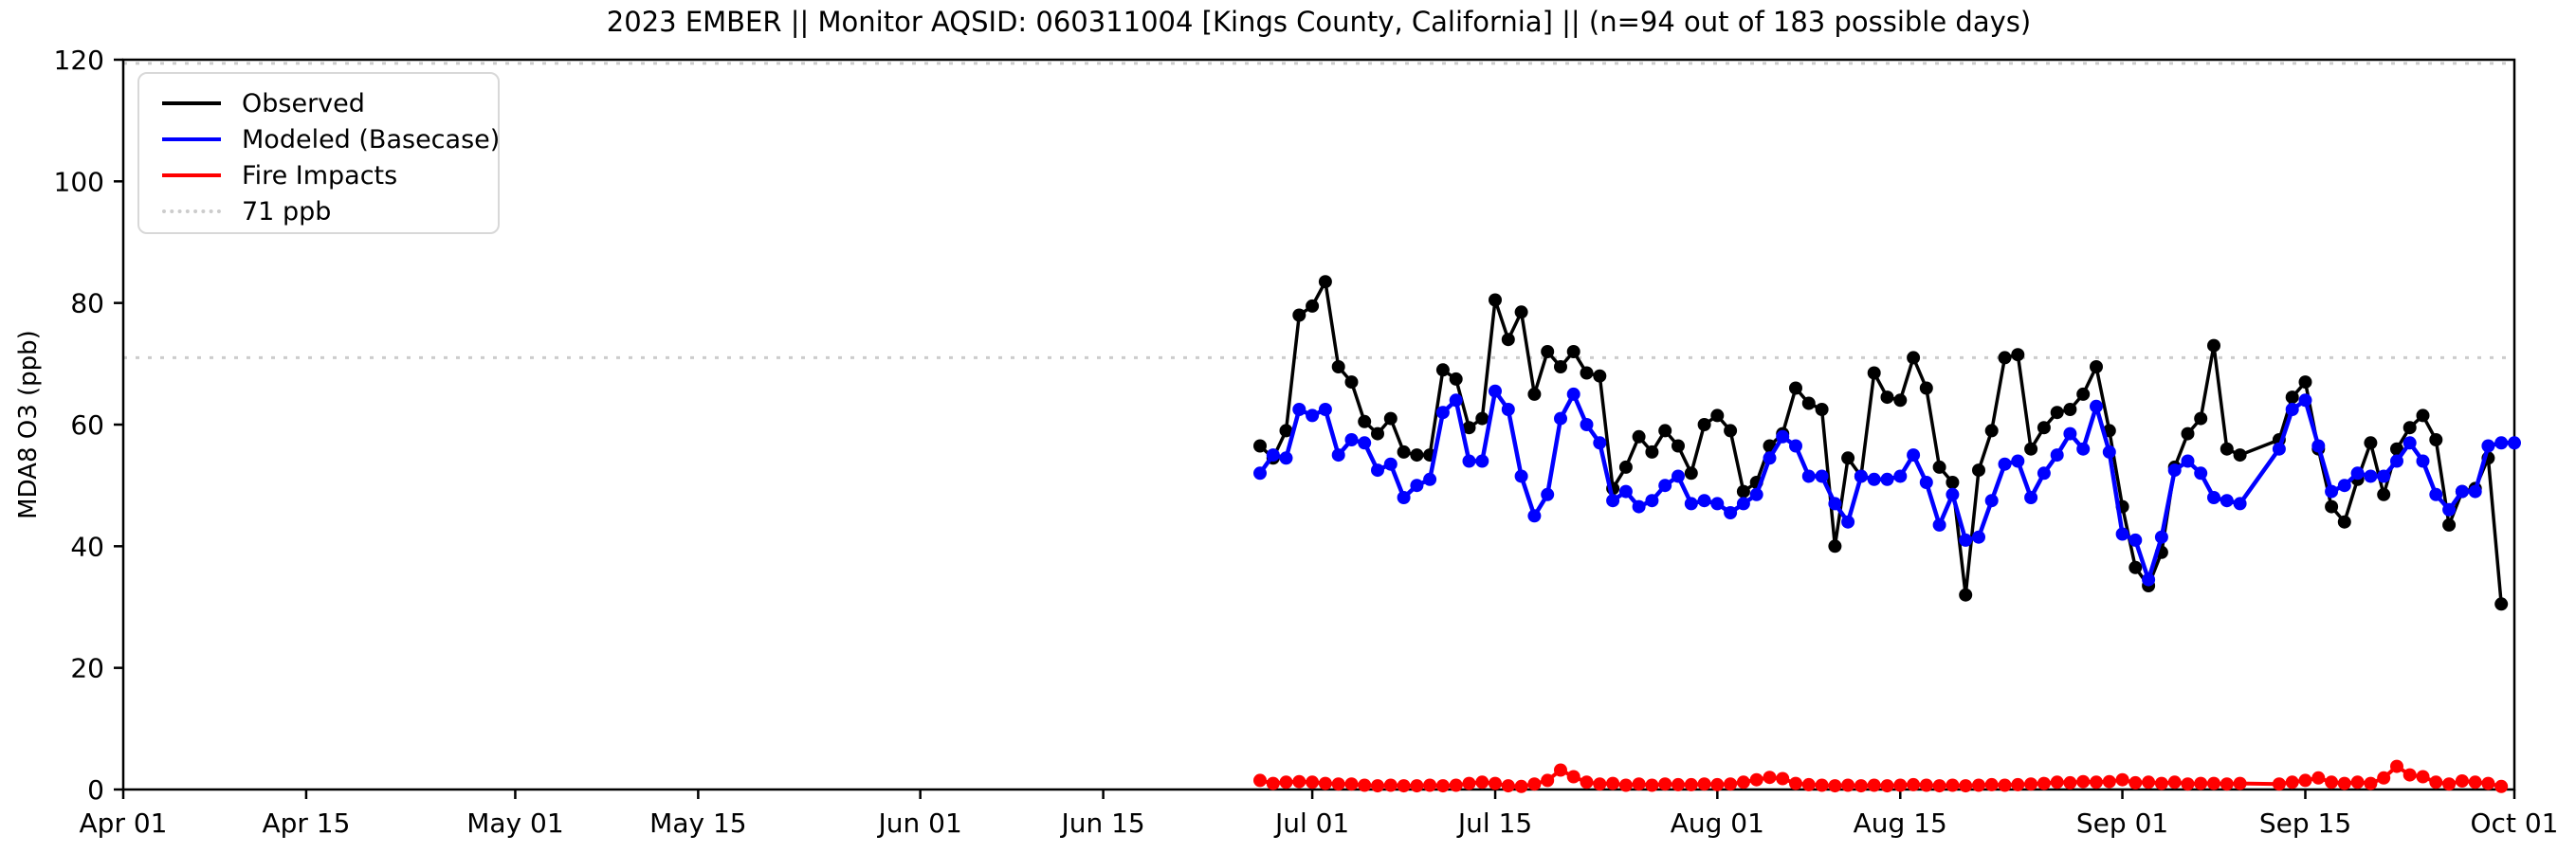 The image size is (2576, 853). What do you see at coordinates (287, 211) in the screenshot?
I see `legend-label: 71 ppb` at bounding box center [287, 211].